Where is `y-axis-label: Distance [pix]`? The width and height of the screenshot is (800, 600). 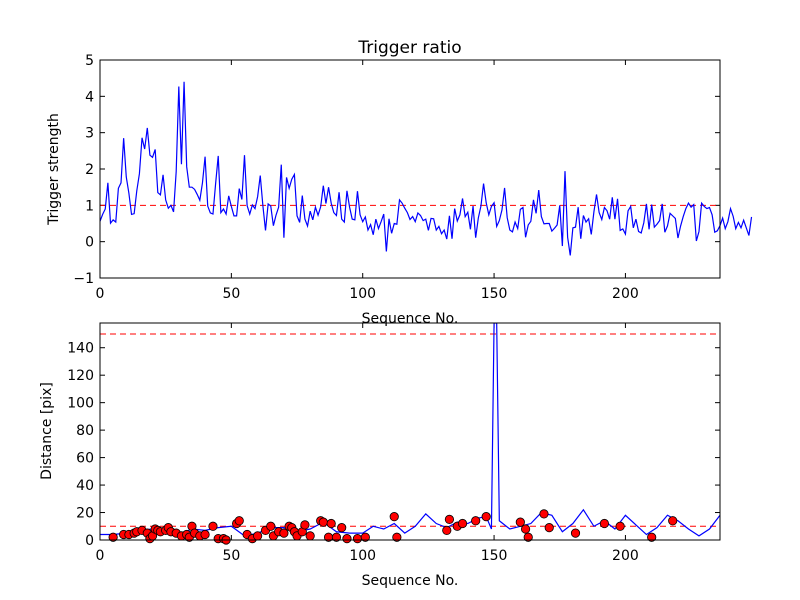 y-axis-label: Distance [pix] is located at coordinates (47, 431).